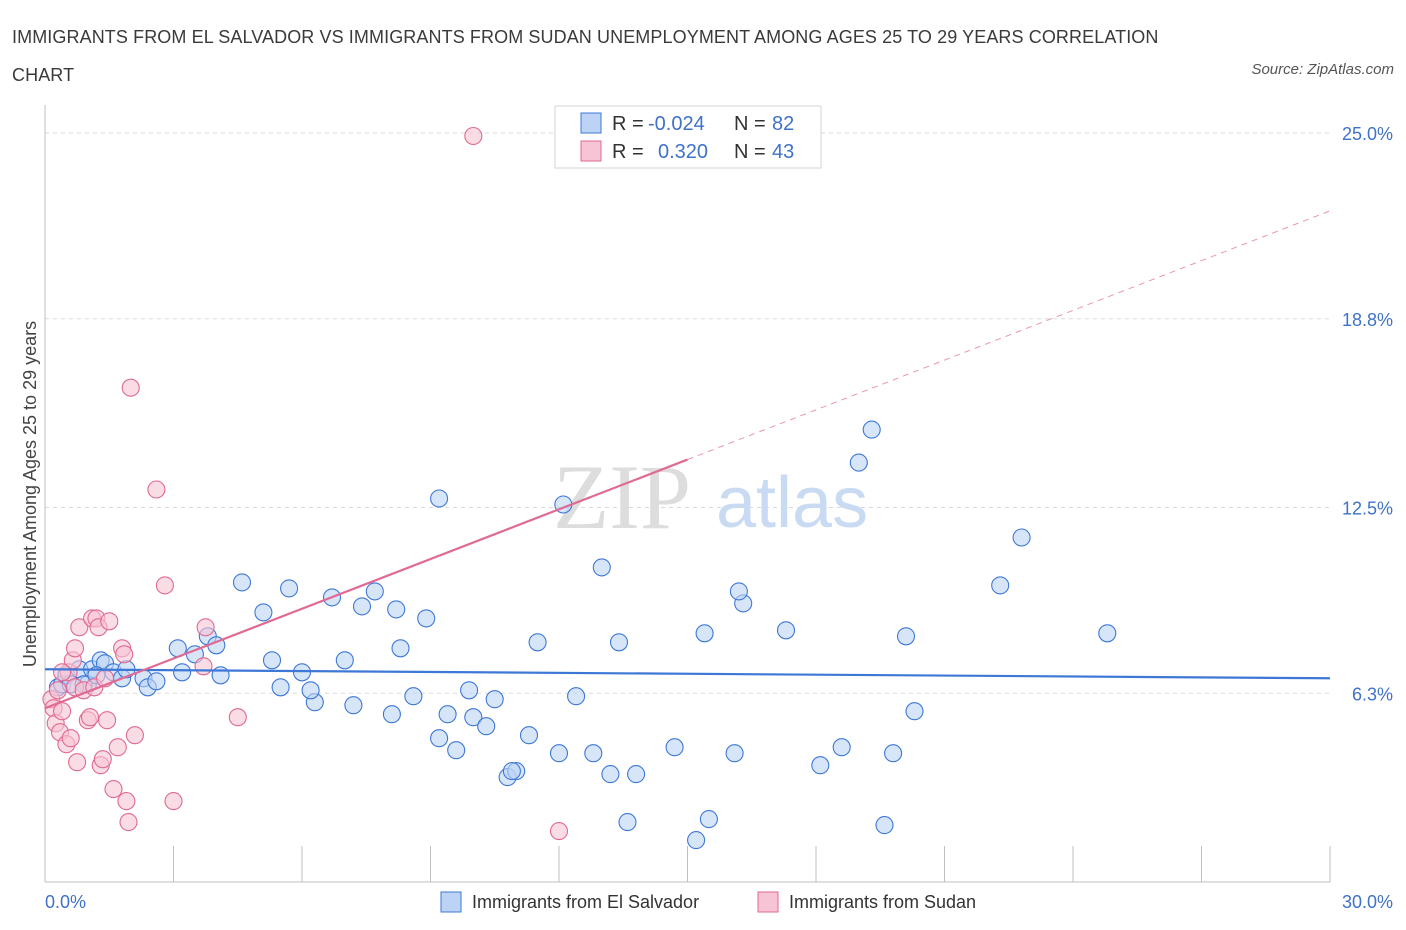  Describe the element at coordinates (1367, 320) in the screenshot. I see `y-tick-label: 18.8%` at that location.